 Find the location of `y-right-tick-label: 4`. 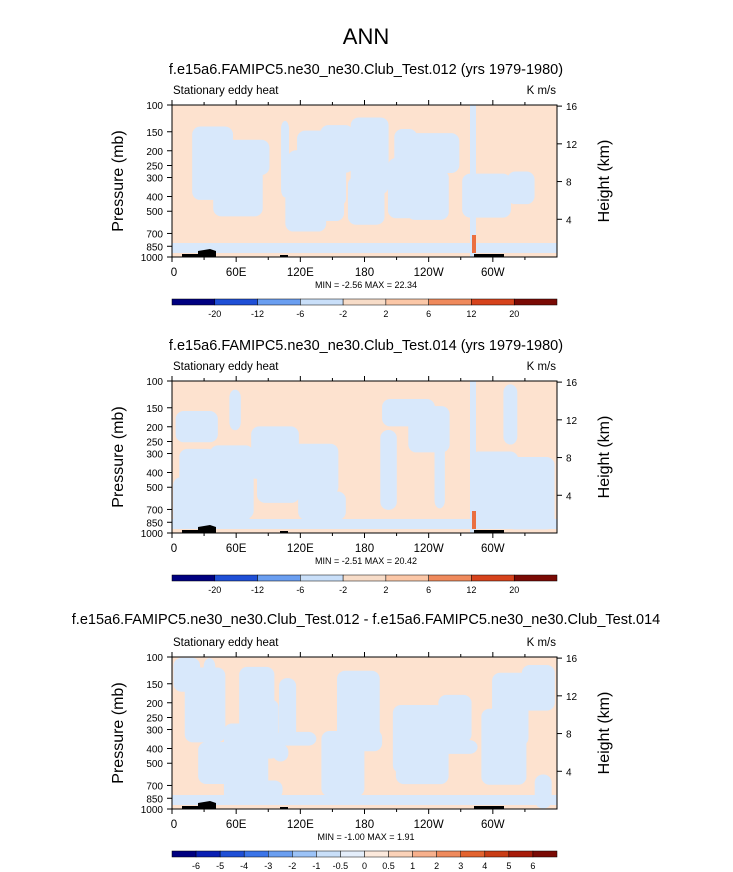

y-right-tick-label: 4 is located at coordinates (569, 220).